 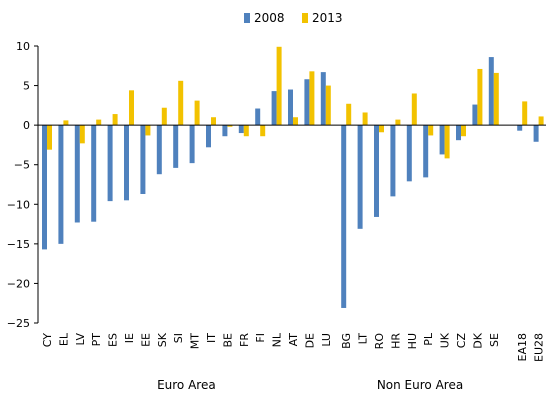 I want to click on bar-2008-RO, so click(x=376, y=171).